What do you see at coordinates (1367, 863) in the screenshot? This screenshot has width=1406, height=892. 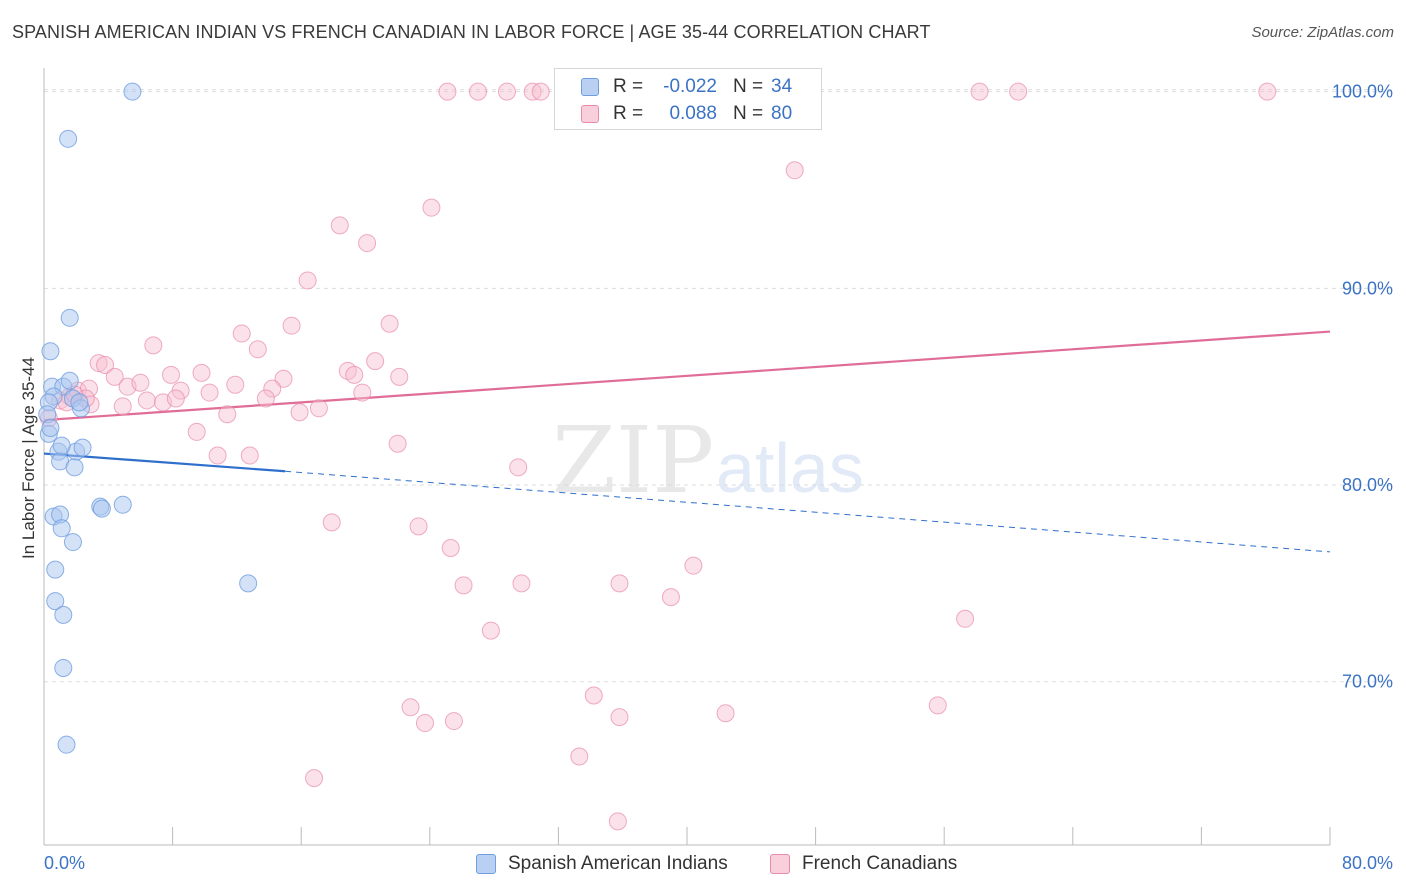 I see `x-tick-label-max: 80.0%` at bounding box center [1367, 863].